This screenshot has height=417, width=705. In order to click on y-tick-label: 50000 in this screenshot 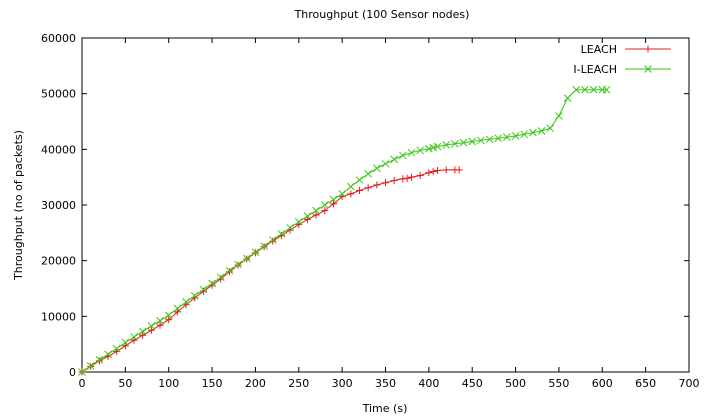, I will do `click(58, 94)`.